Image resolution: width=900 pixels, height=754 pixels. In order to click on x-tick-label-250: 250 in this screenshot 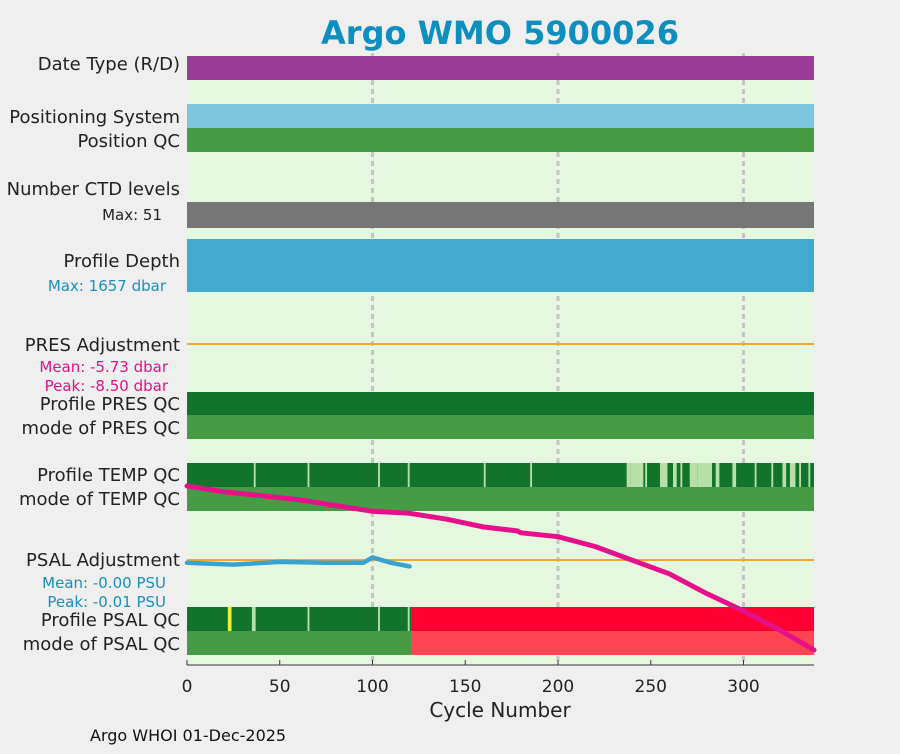, I will do `click(651, 687)`.